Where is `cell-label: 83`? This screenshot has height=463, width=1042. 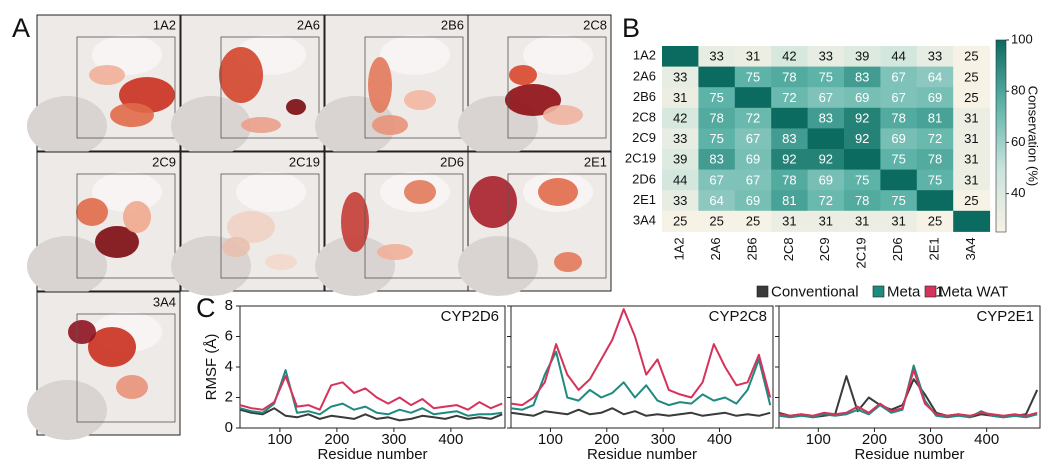
cell-label: 83 is located at coordinates (716, 159).